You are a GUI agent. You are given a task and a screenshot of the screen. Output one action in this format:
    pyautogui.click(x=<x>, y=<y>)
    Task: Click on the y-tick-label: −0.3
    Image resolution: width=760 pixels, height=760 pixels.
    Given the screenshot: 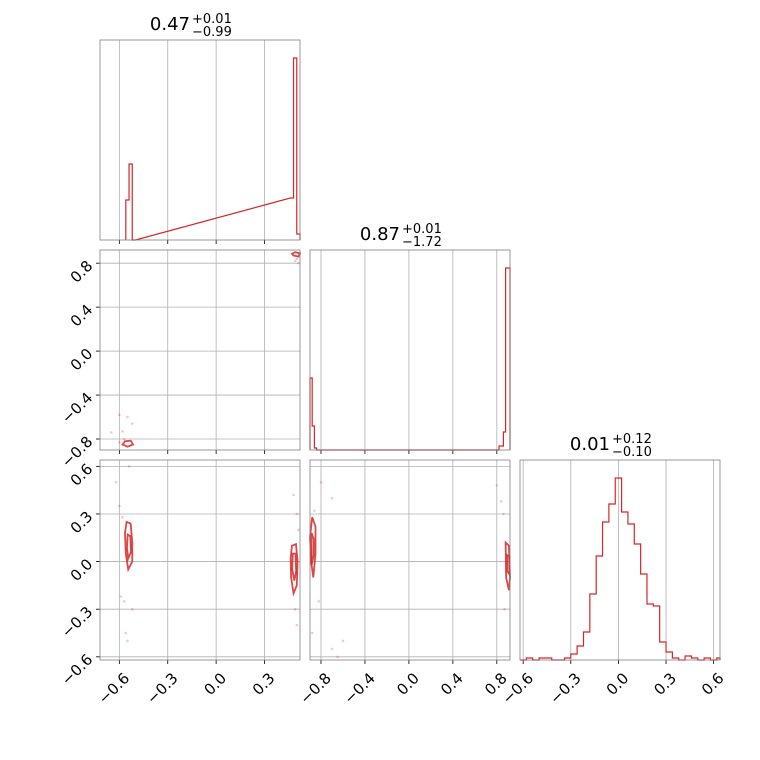 What is the action you would take?
    pyautogui.click(x=77, y=622)
    